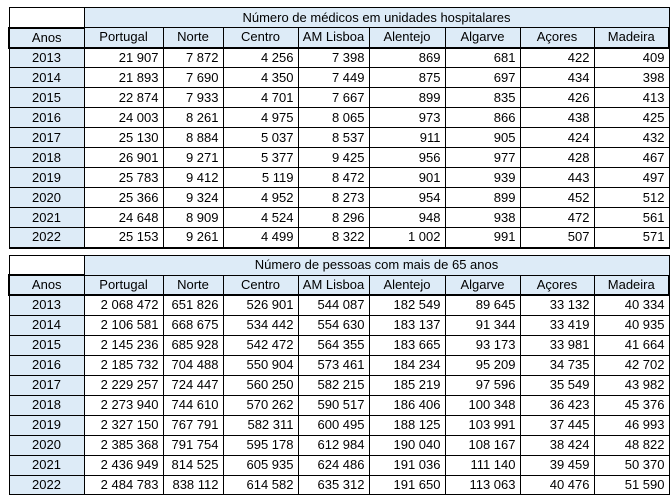 The height and width of the screenshot is (495, 671). Describe the element at coordinates (339, 177) in the screenshot. I see `table-row: 2019 25 783 9 412 5 119 8 472 901 939 443 497` at that location.